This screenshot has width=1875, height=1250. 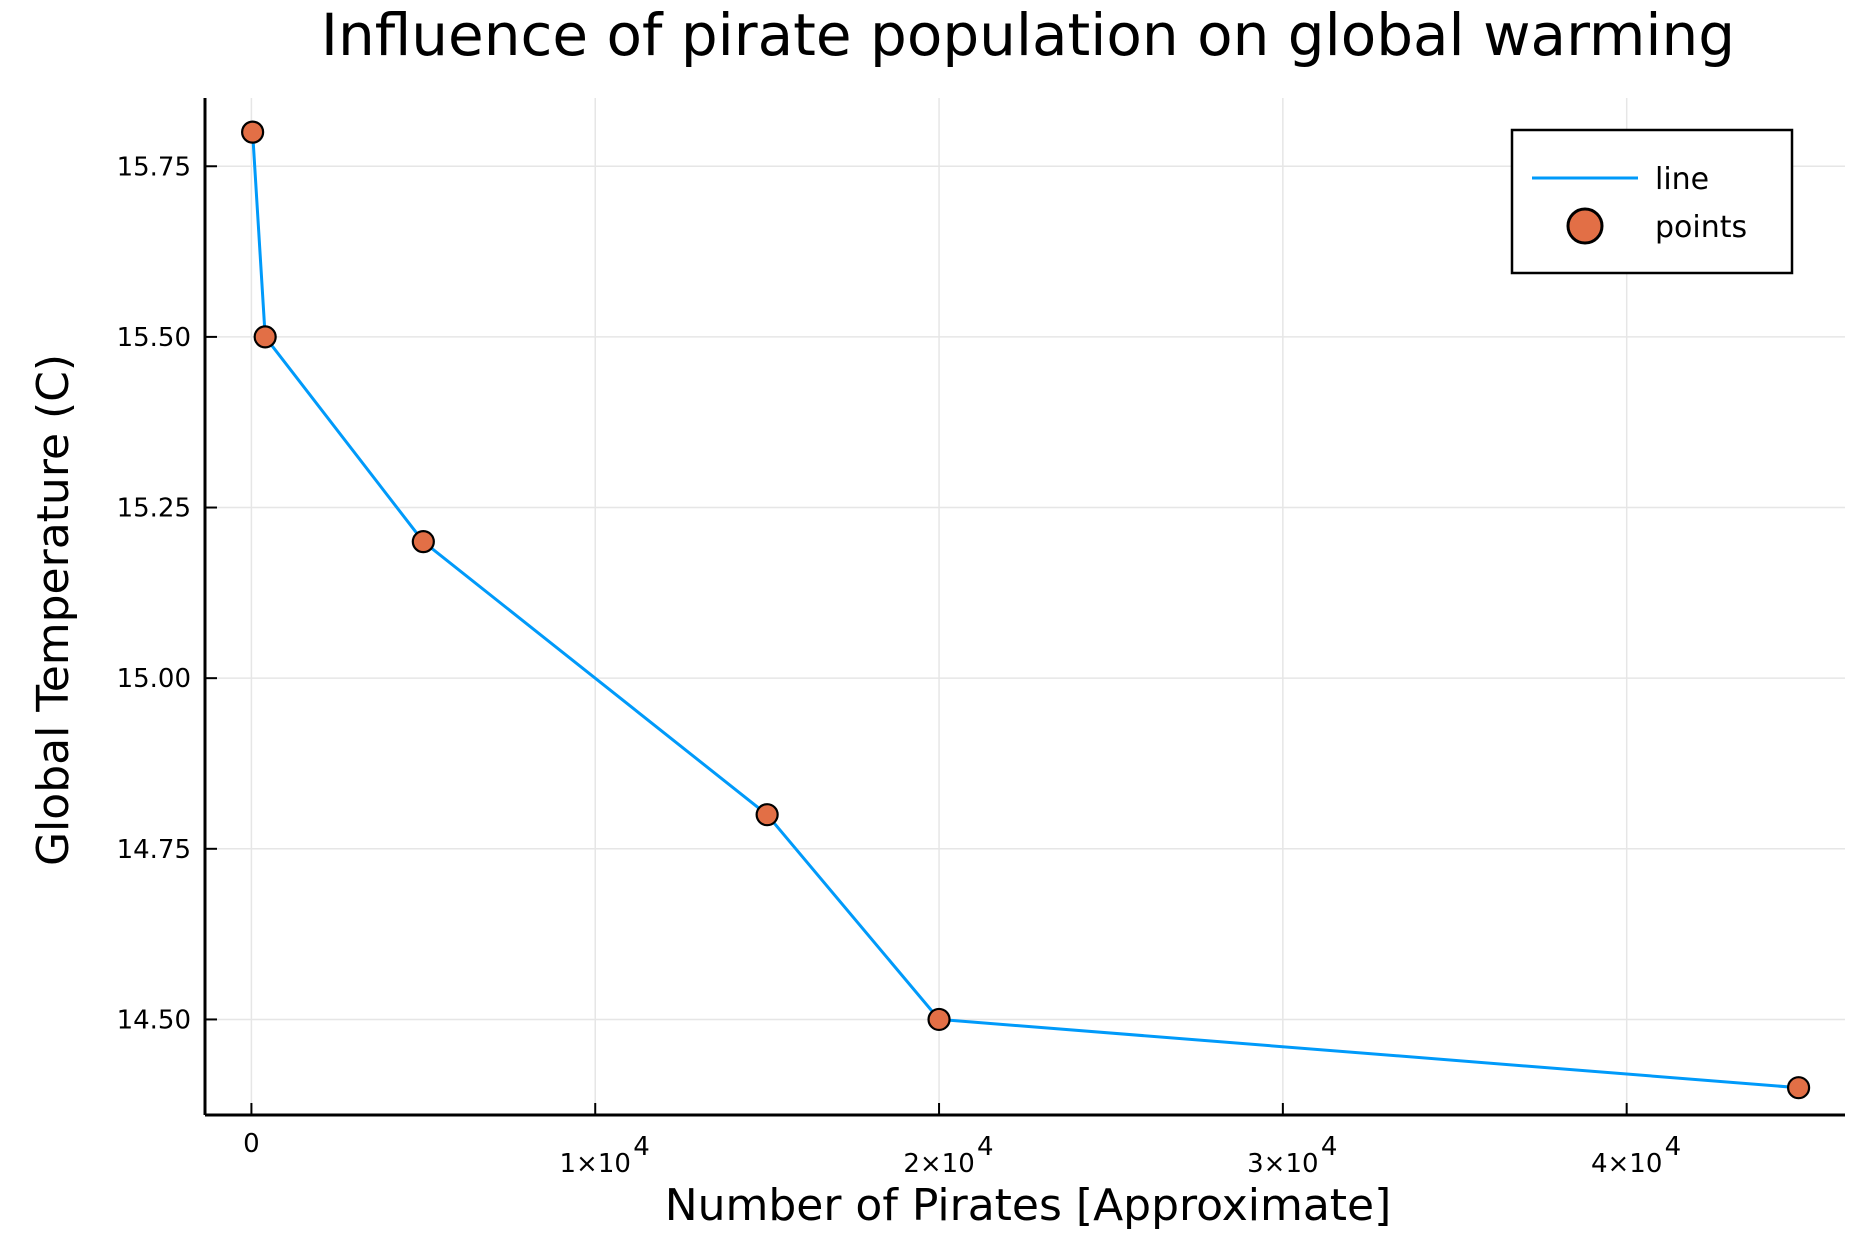 I want to click on y-tick-label-5: 15.75, so click(x=154, y=167).